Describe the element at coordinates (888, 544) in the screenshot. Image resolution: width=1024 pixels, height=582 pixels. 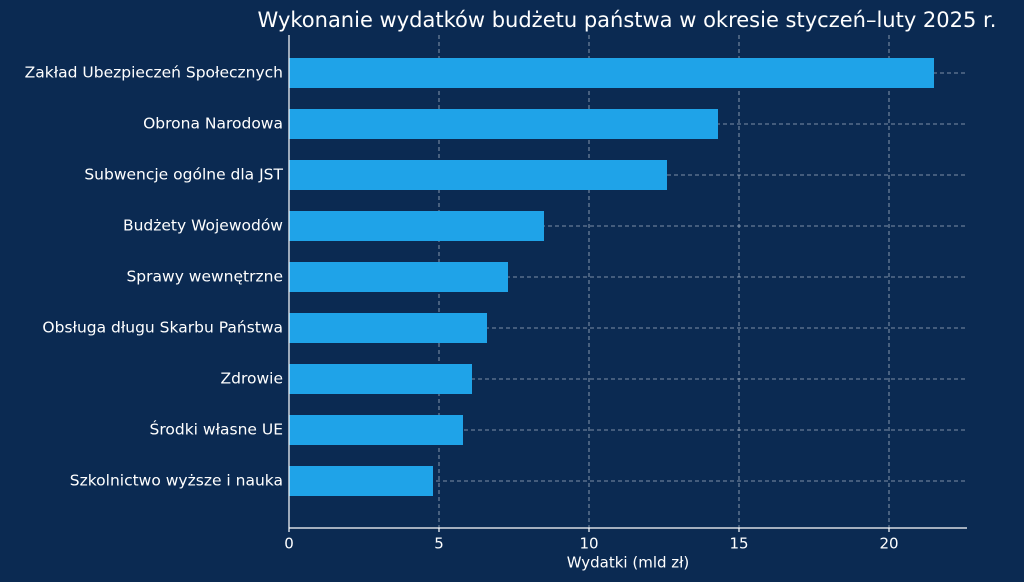
I see `x-tick-label: 20` at that location.